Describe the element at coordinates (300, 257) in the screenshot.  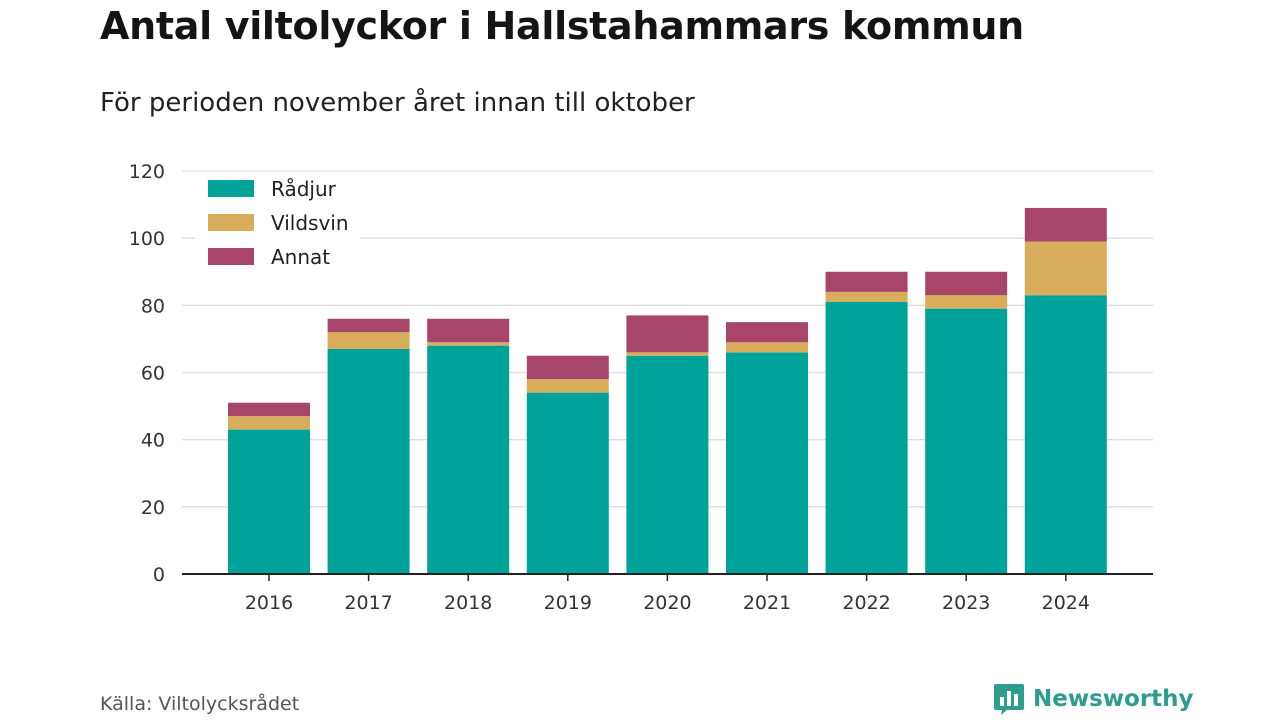
I see `legend-label: Annat` at that location.